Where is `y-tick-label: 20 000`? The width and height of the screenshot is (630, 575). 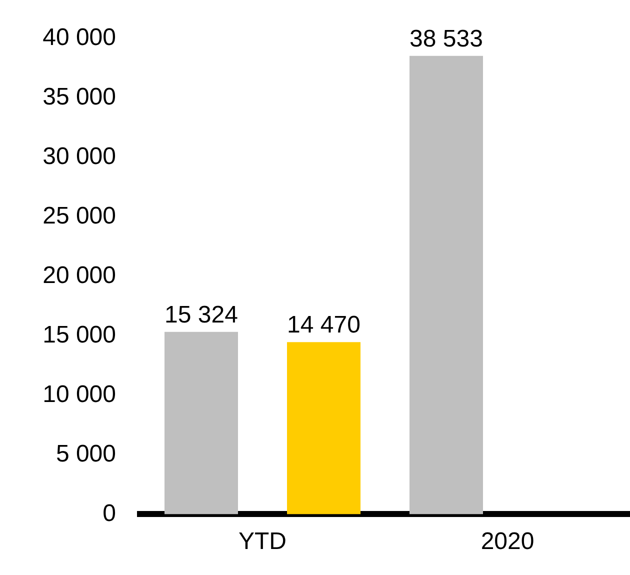
y-tick-label: 20 000 is located at coordinates (79, 275).